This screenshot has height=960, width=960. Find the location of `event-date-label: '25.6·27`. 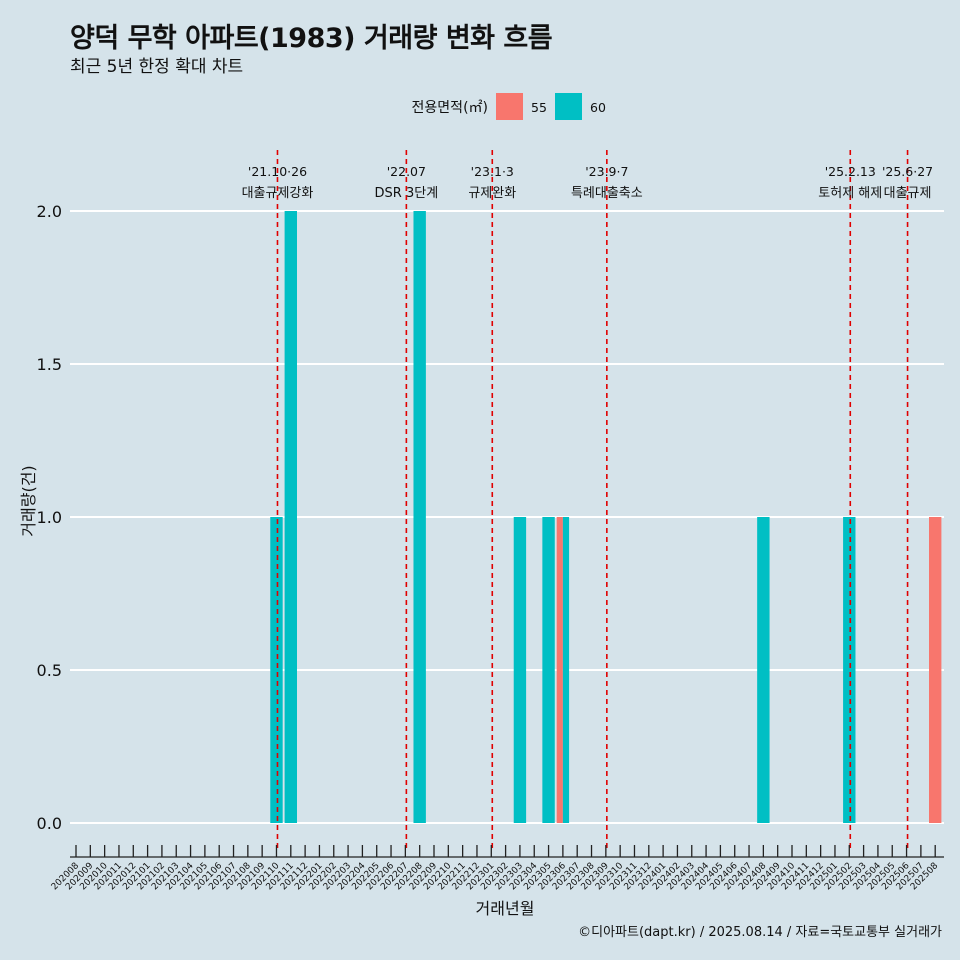

event-date-label: '25.6·27 is located at coordinates (907, 171).